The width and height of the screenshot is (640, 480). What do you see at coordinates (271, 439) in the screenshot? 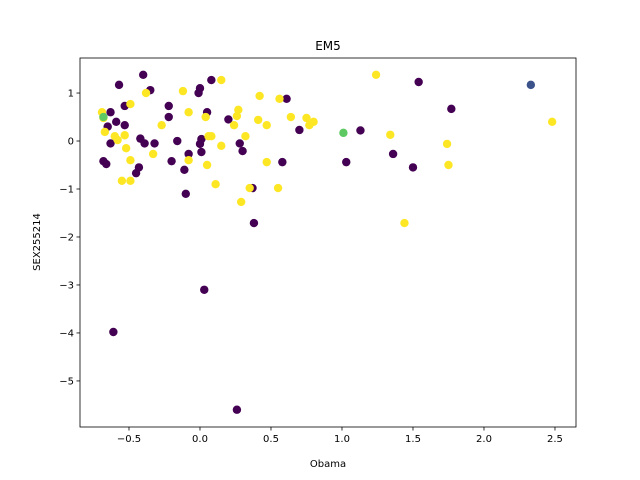
I see `x-tick-label: 0.5` at bounding box center [271, 439].